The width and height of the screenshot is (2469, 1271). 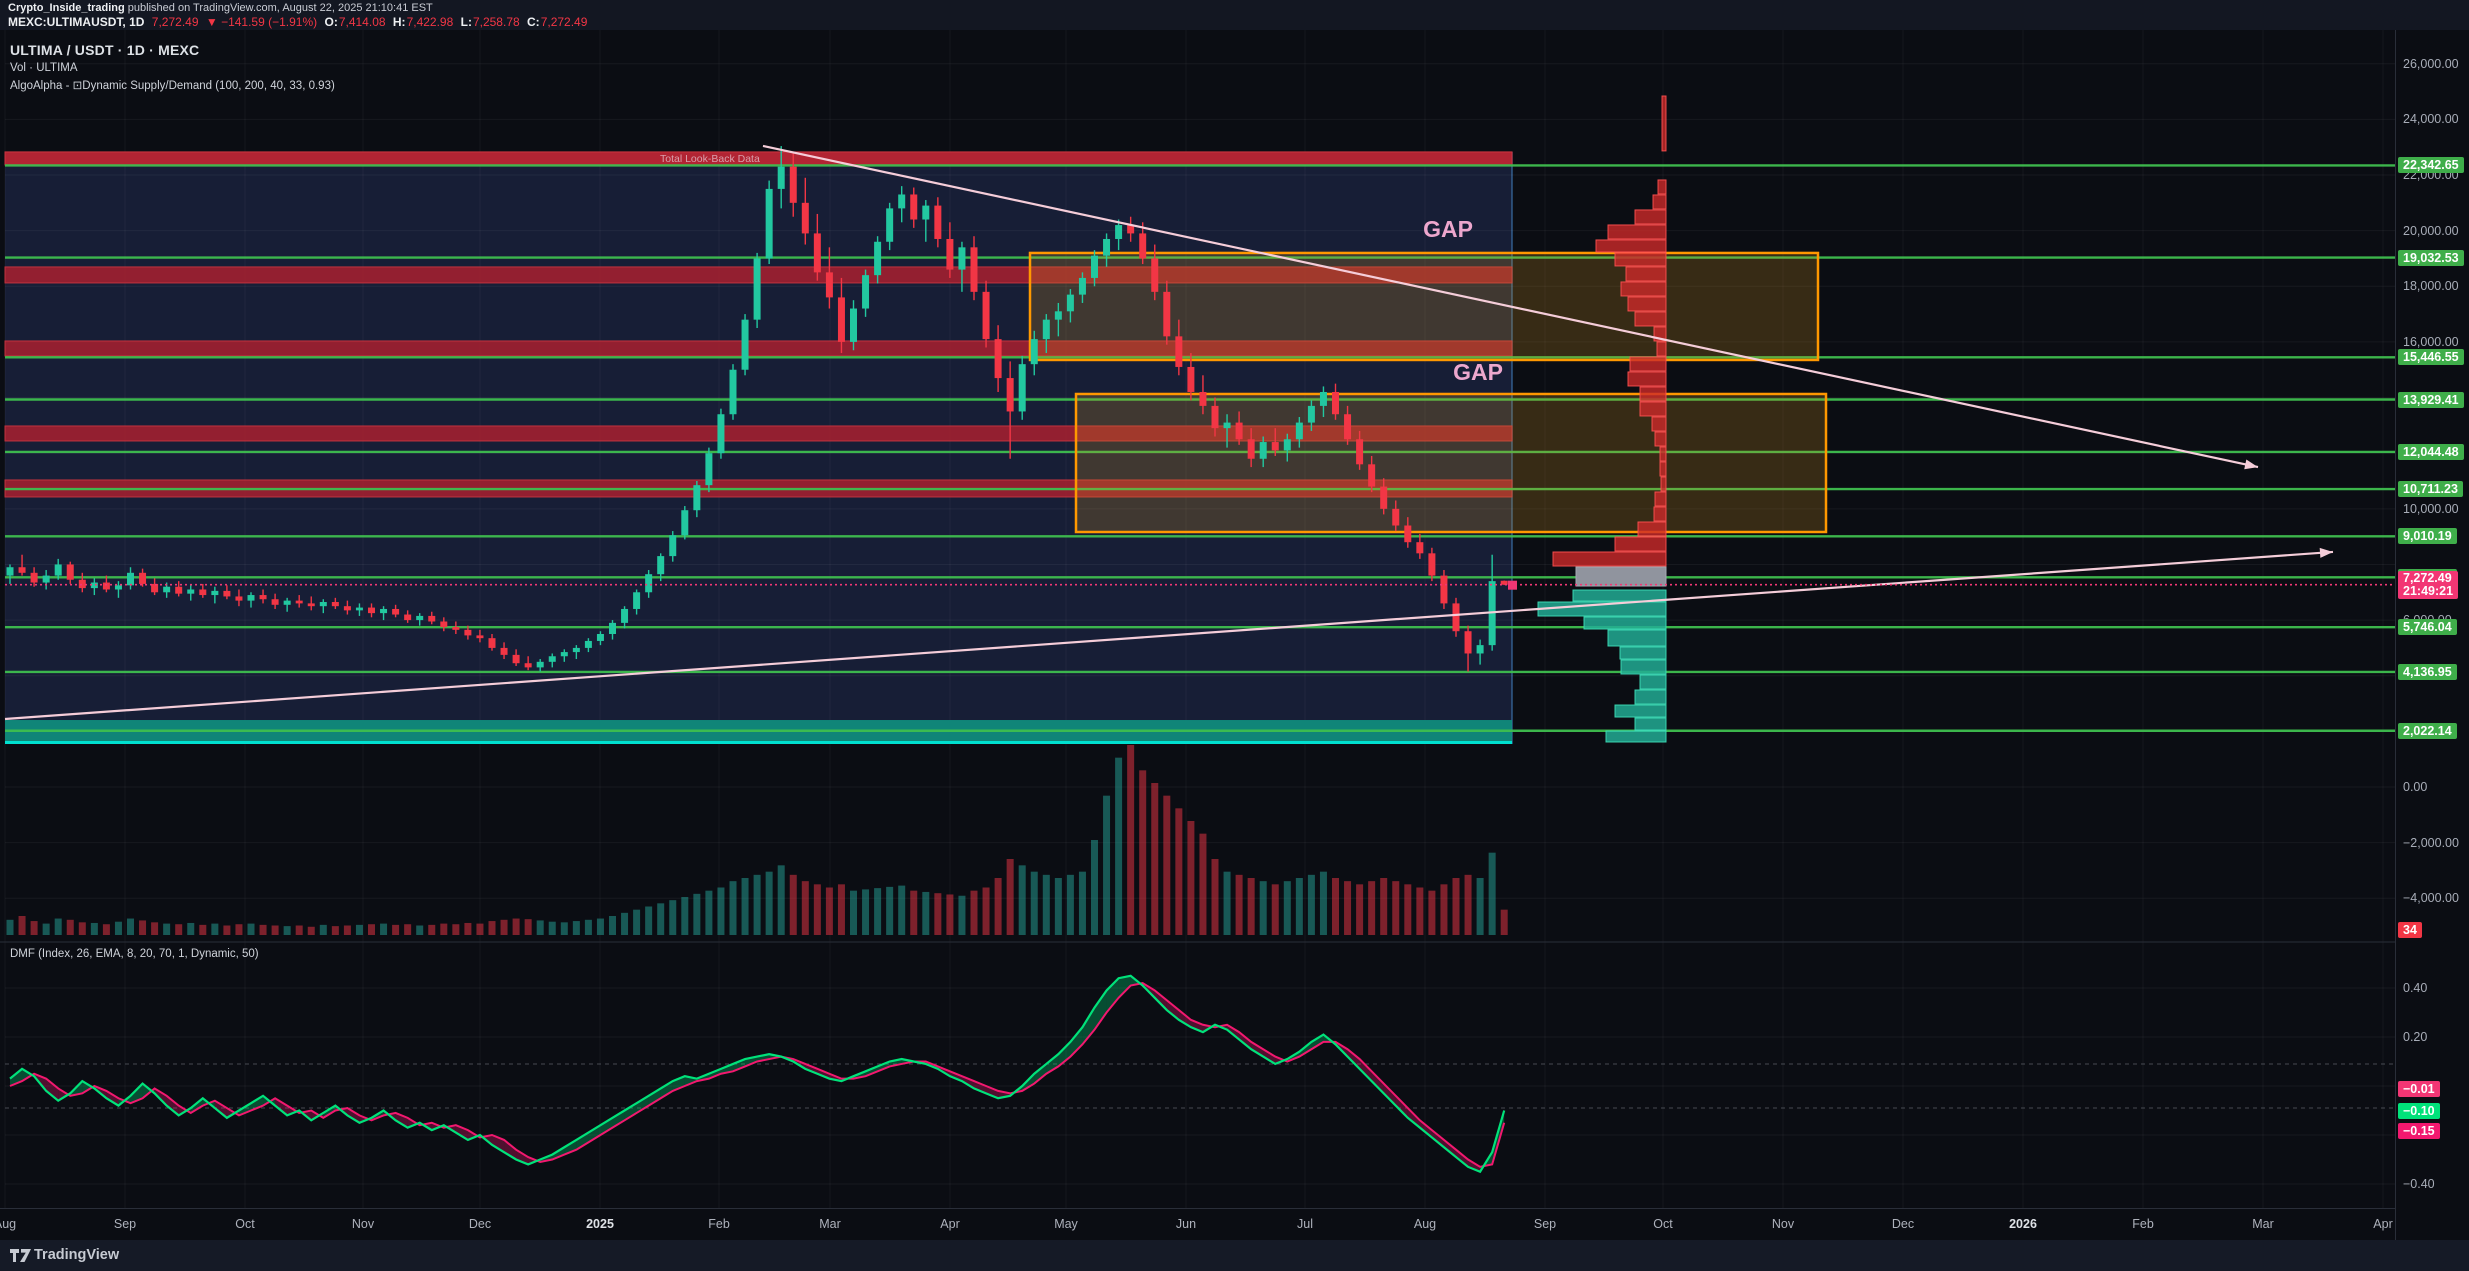 What do you see at coordinates (2410, 930) in the screenshot?
I see `volume-value-label: 34` at bounding box center [2410, 930].